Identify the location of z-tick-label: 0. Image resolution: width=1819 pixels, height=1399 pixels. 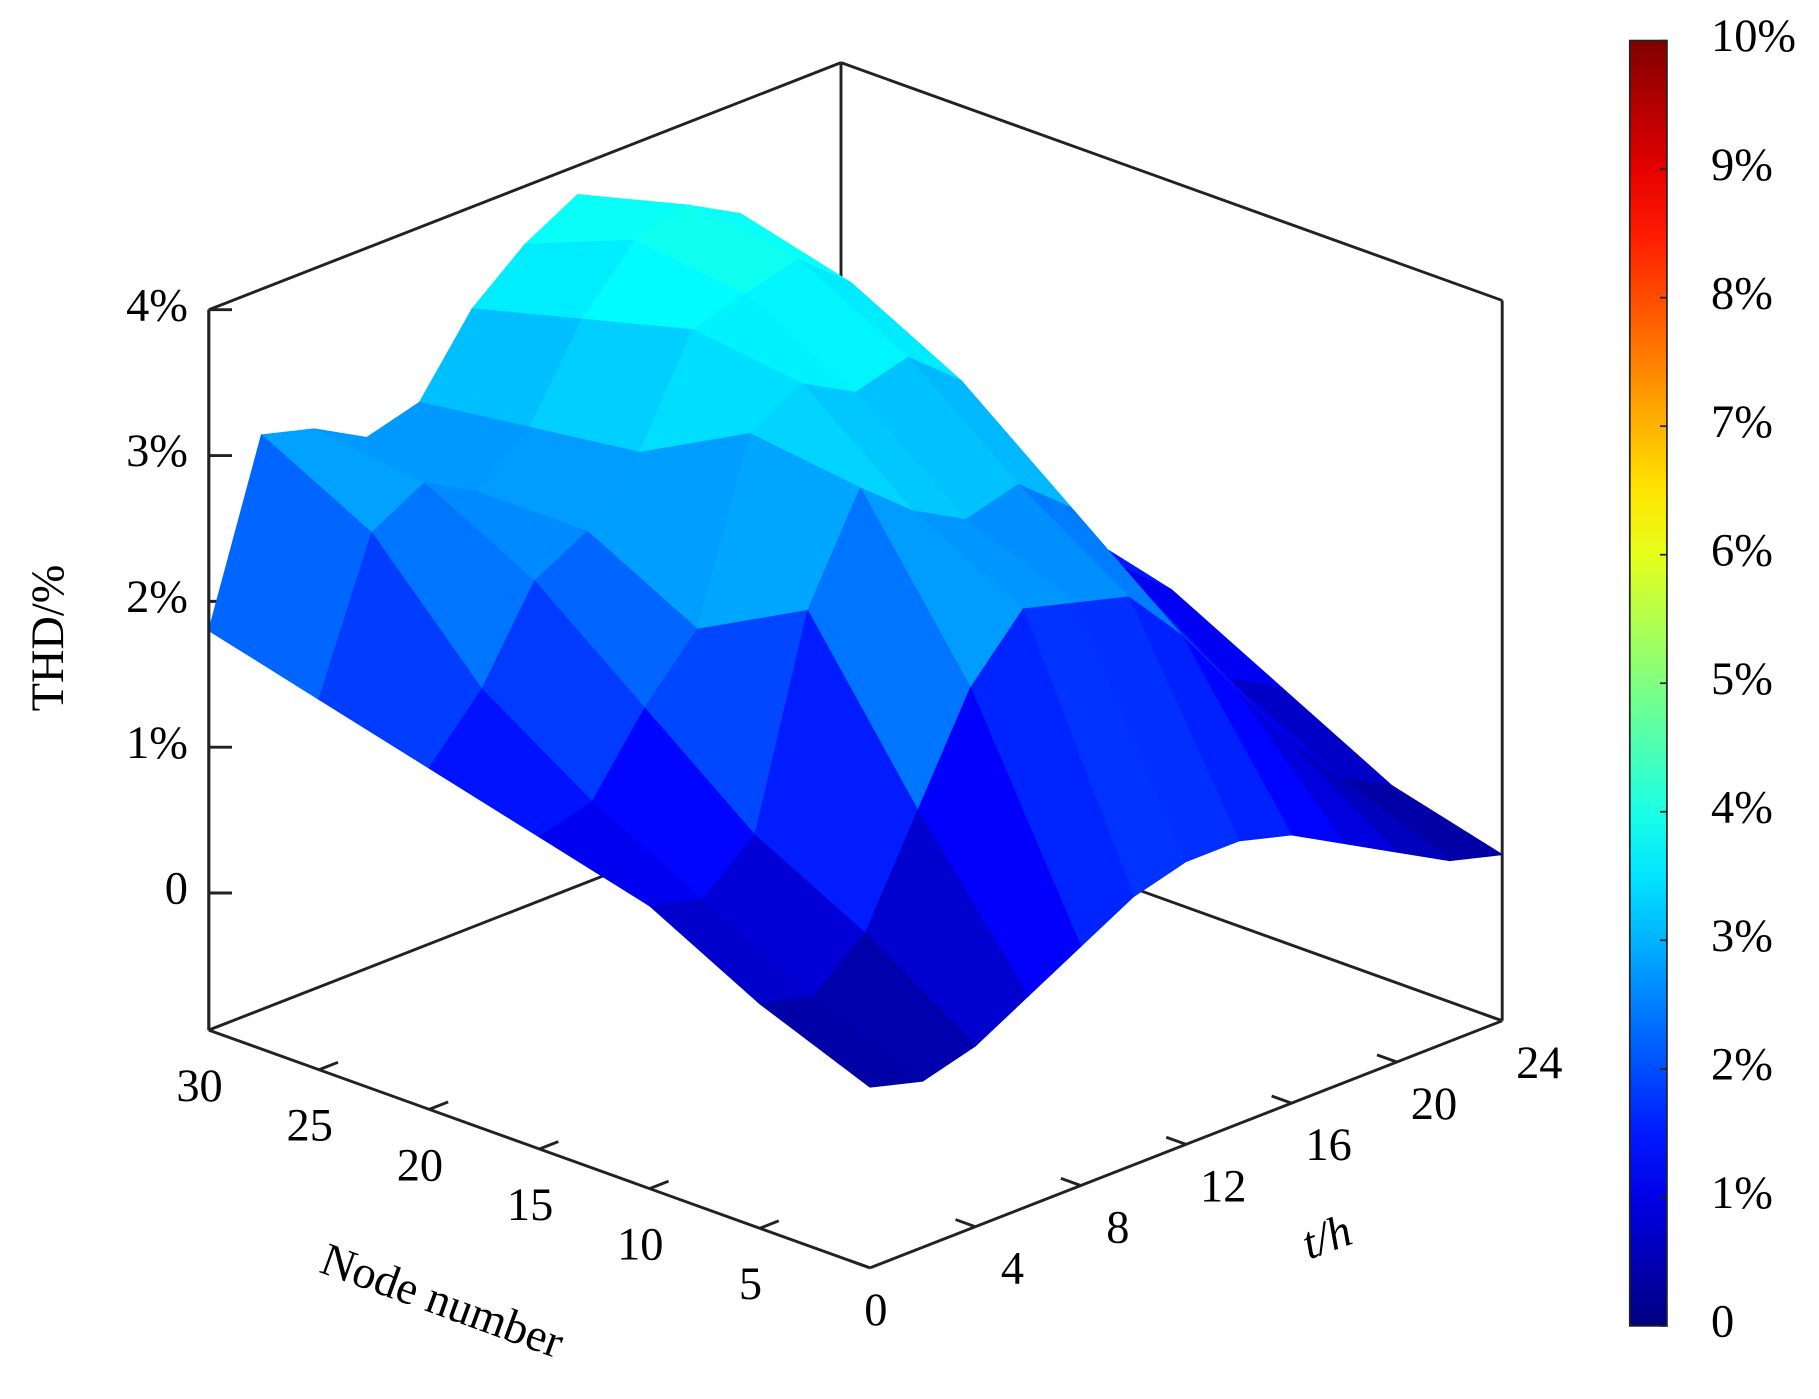
(176, 889).